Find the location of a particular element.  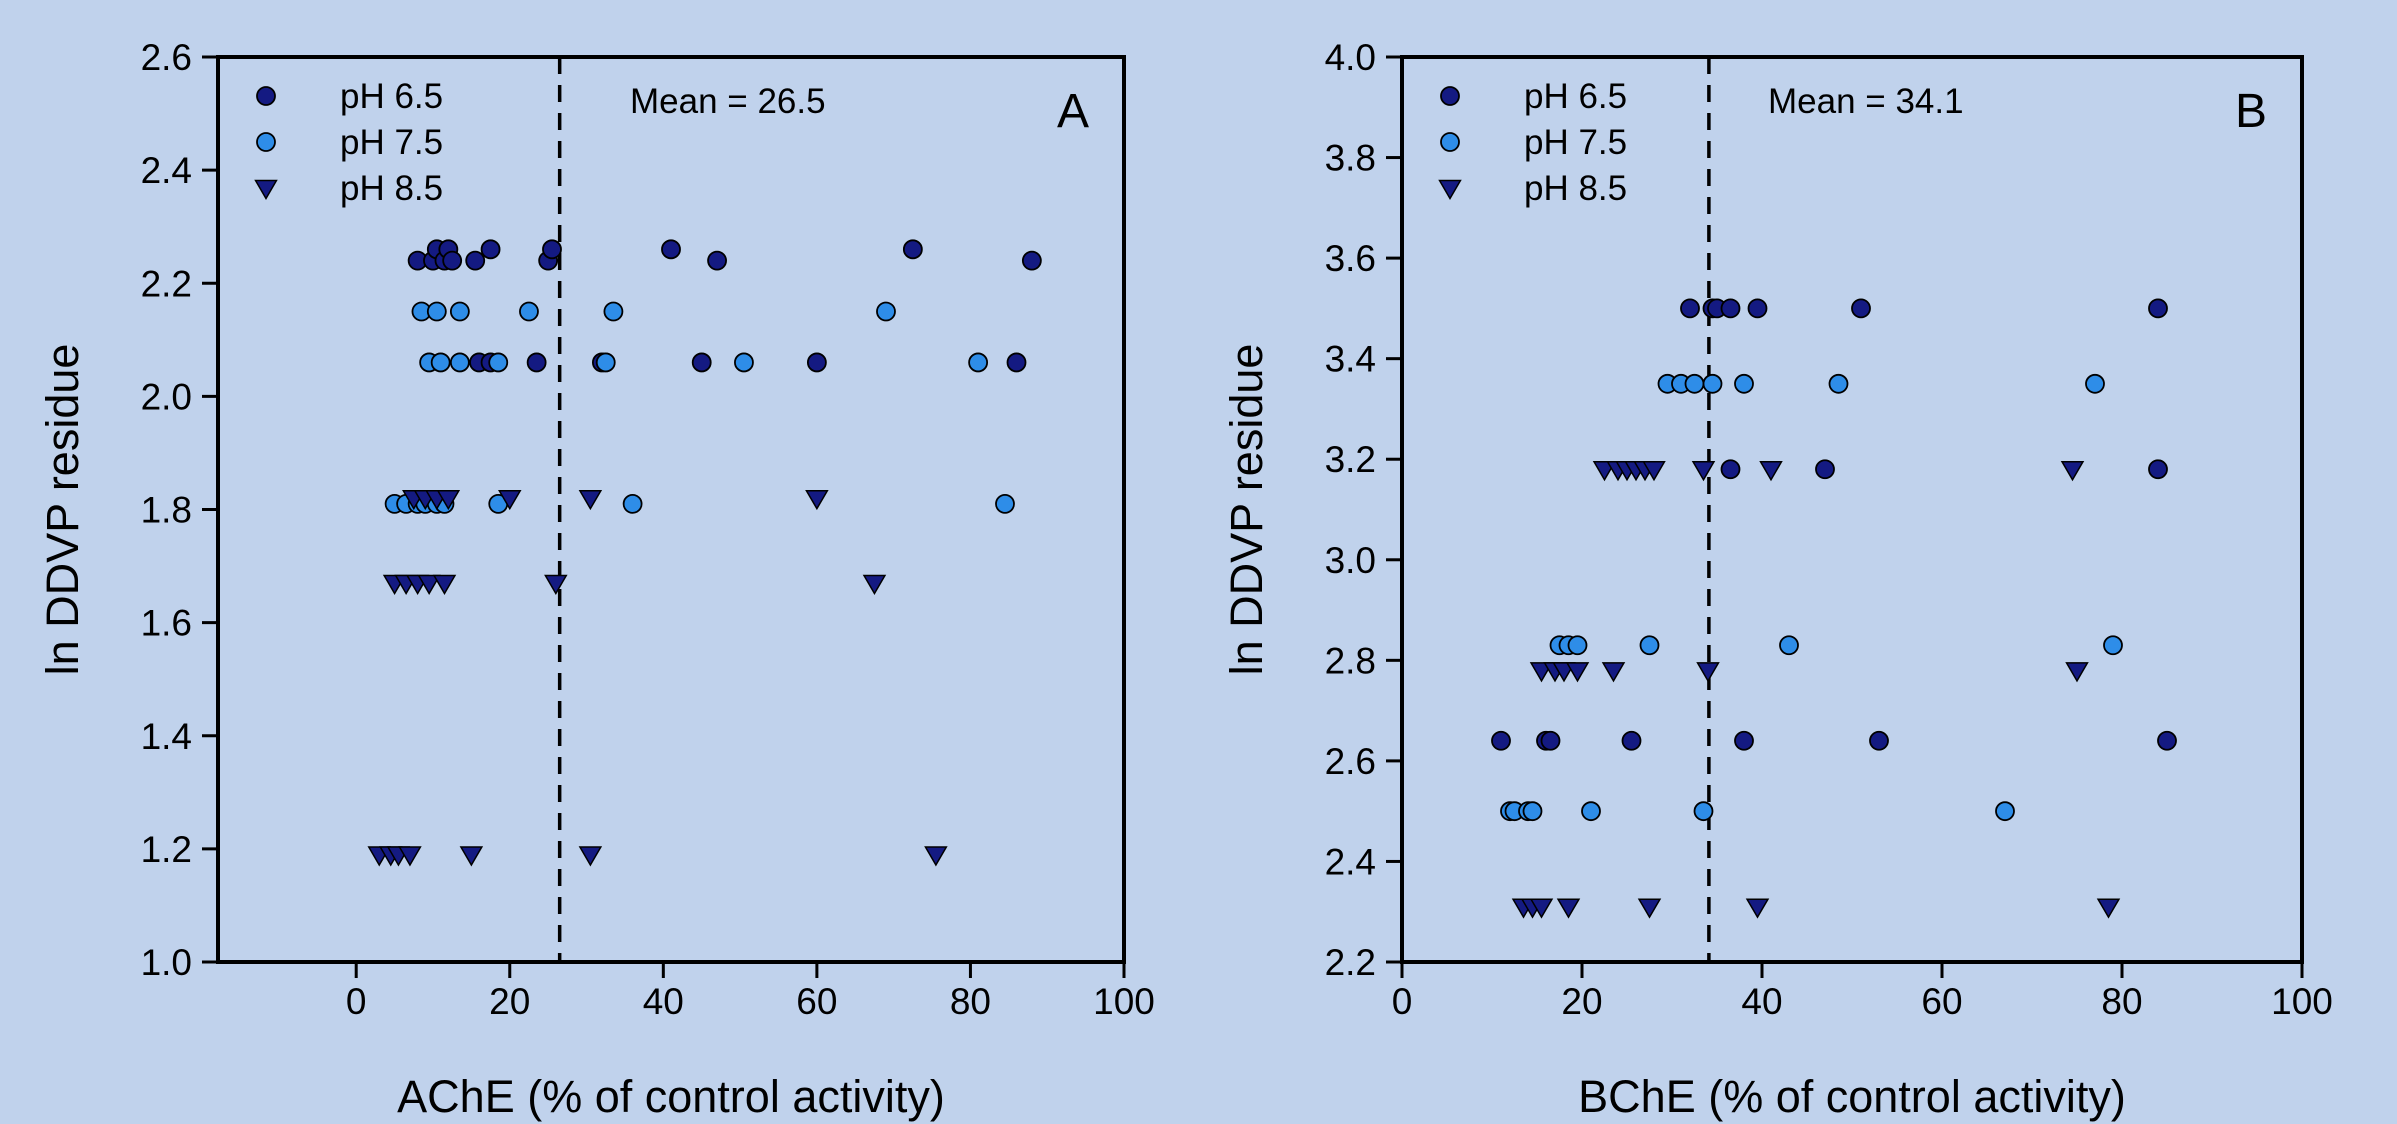

y-tick-label: 3.6 is located at coordinates (1350, 258).